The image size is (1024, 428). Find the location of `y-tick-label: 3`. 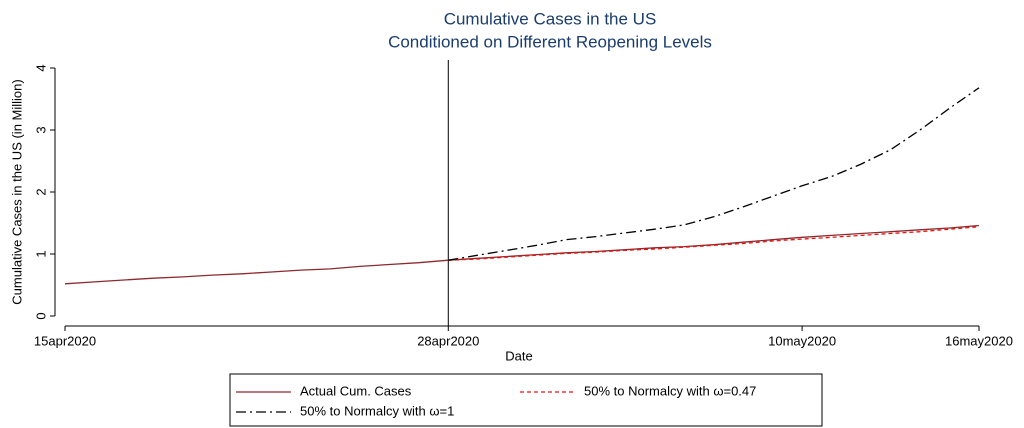

y-tick-label: 3 is located at coordinates (40, 129).